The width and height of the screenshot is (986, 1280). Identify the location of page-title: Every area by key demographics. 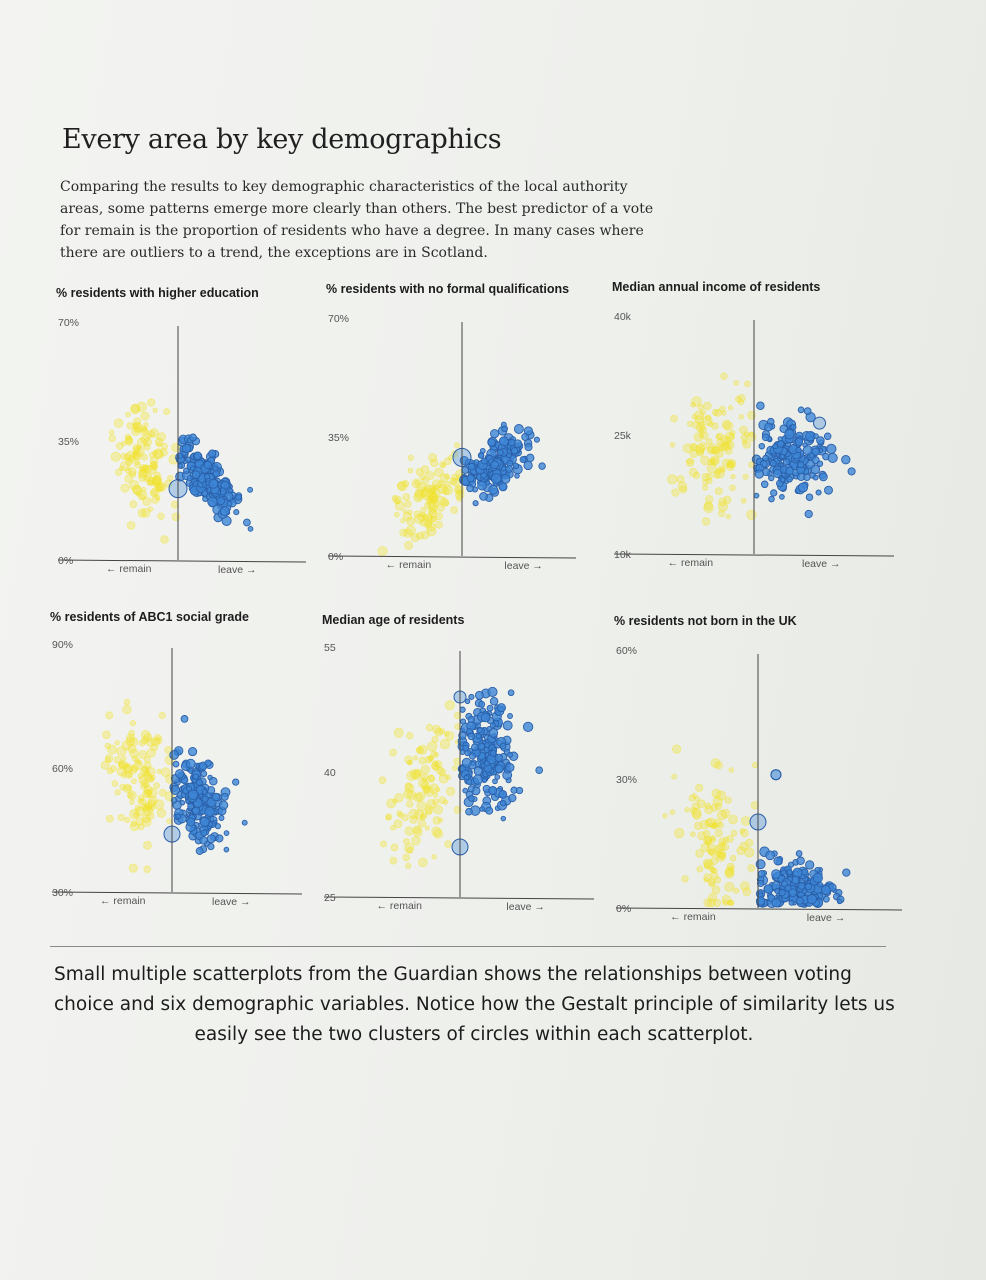
(282, 139).